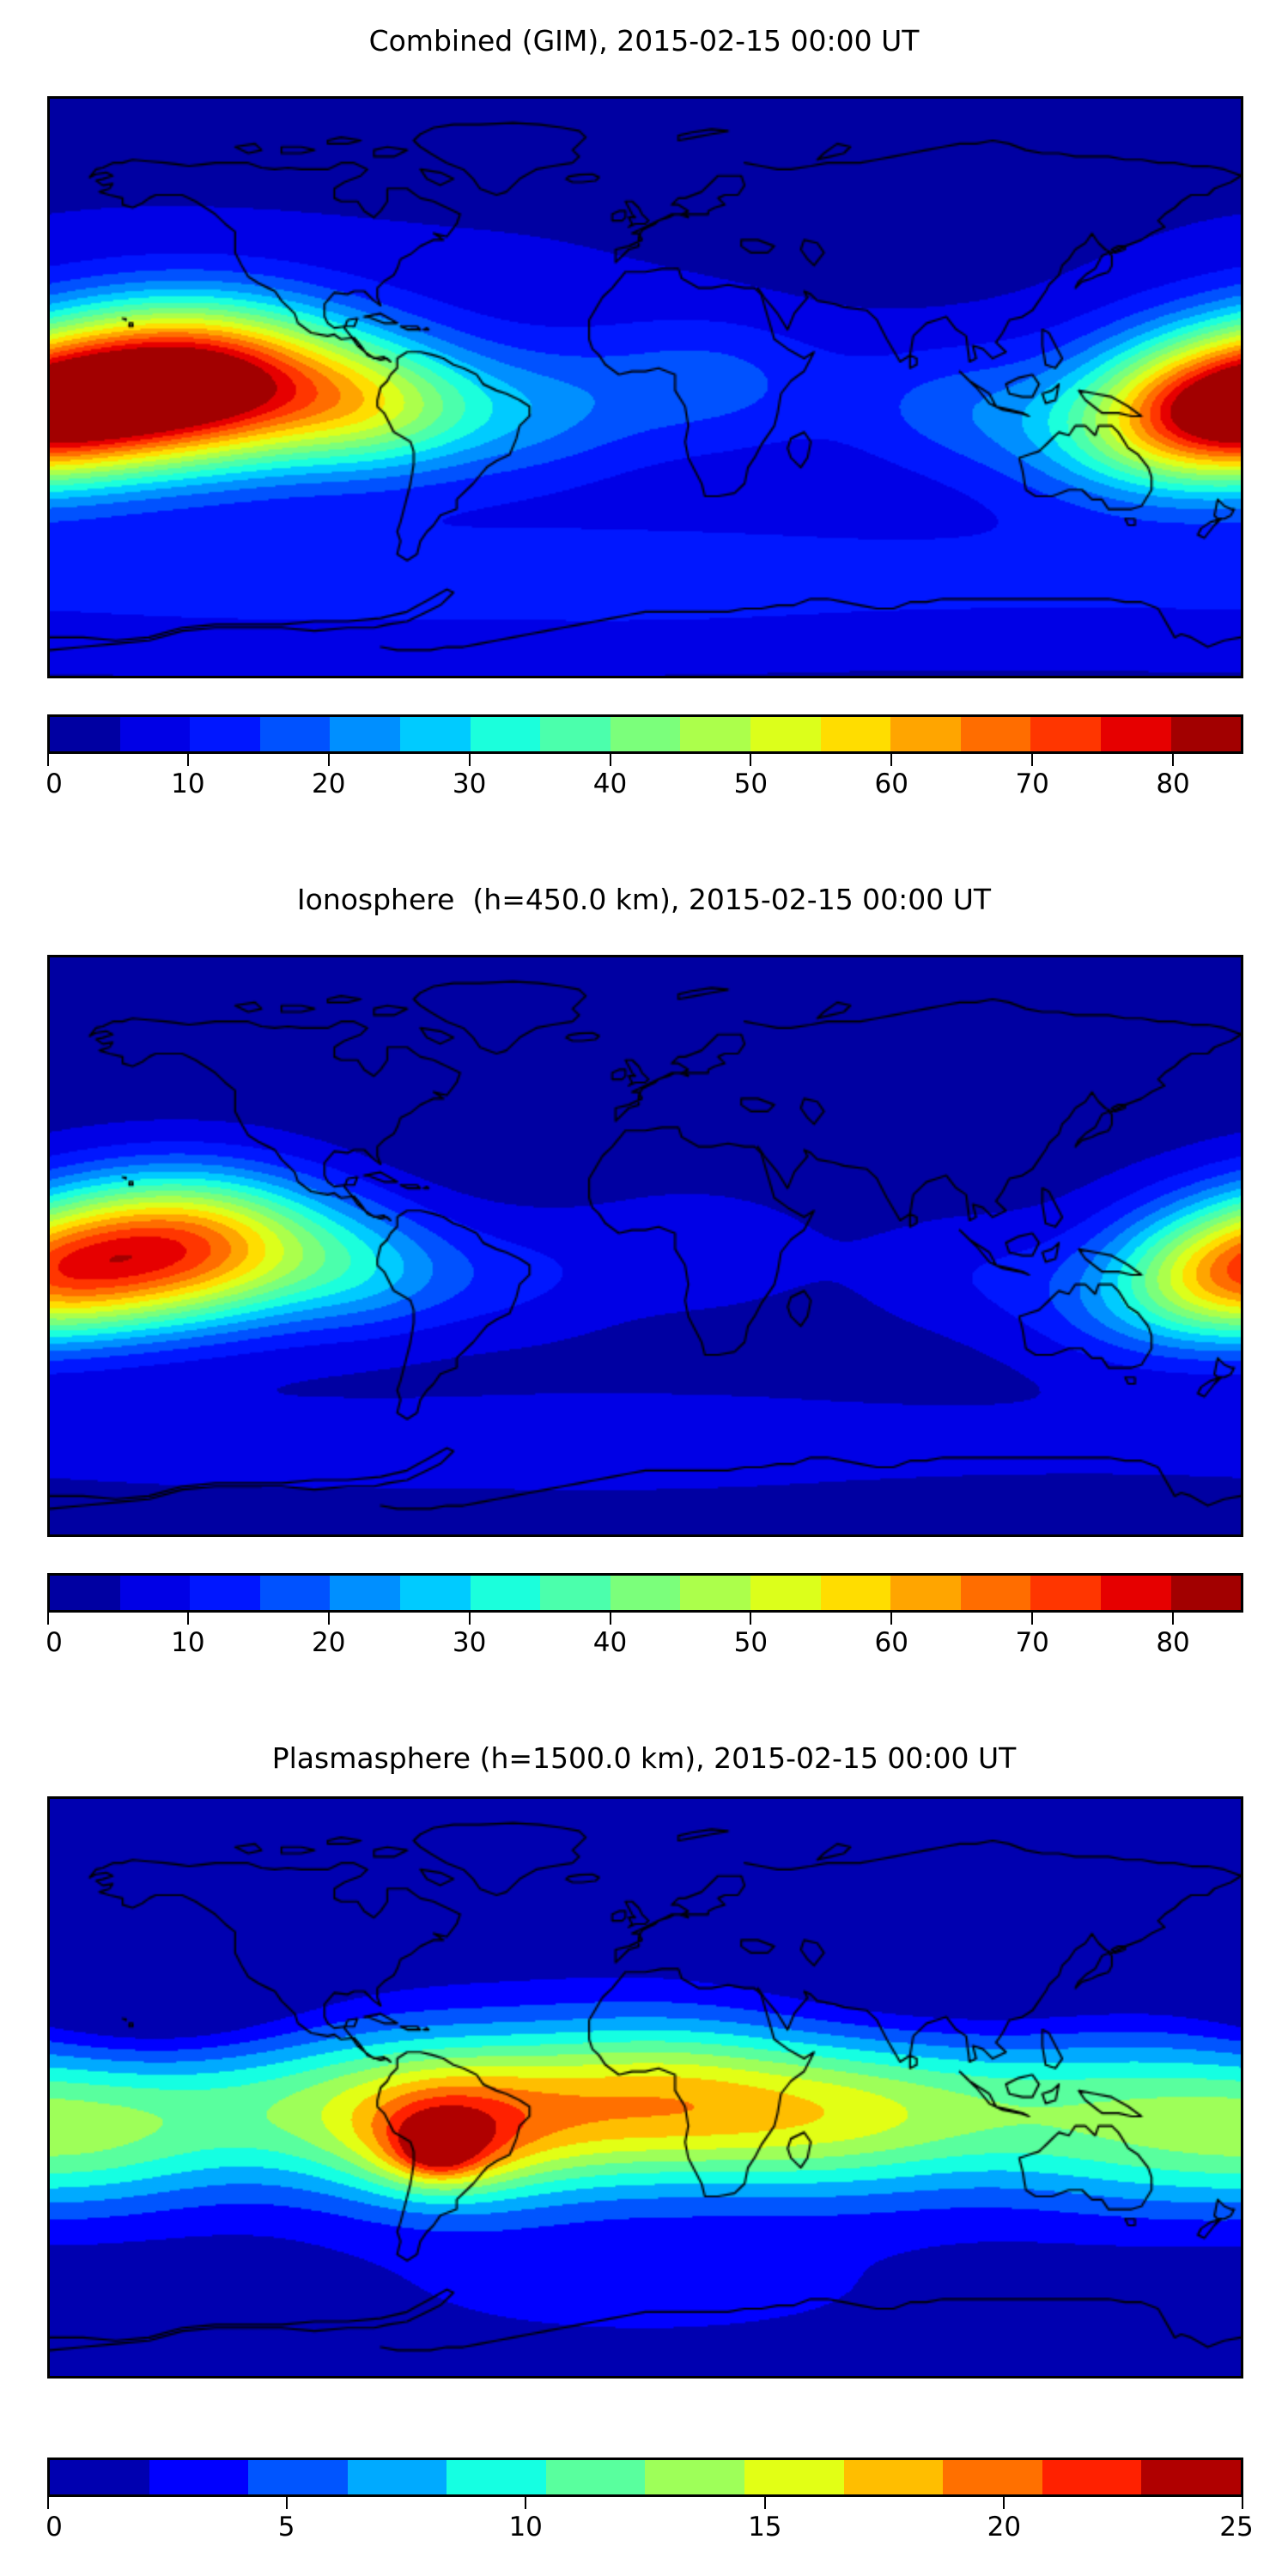  I want to click on colorbar-tick-label: 15, so click(765, 2528).